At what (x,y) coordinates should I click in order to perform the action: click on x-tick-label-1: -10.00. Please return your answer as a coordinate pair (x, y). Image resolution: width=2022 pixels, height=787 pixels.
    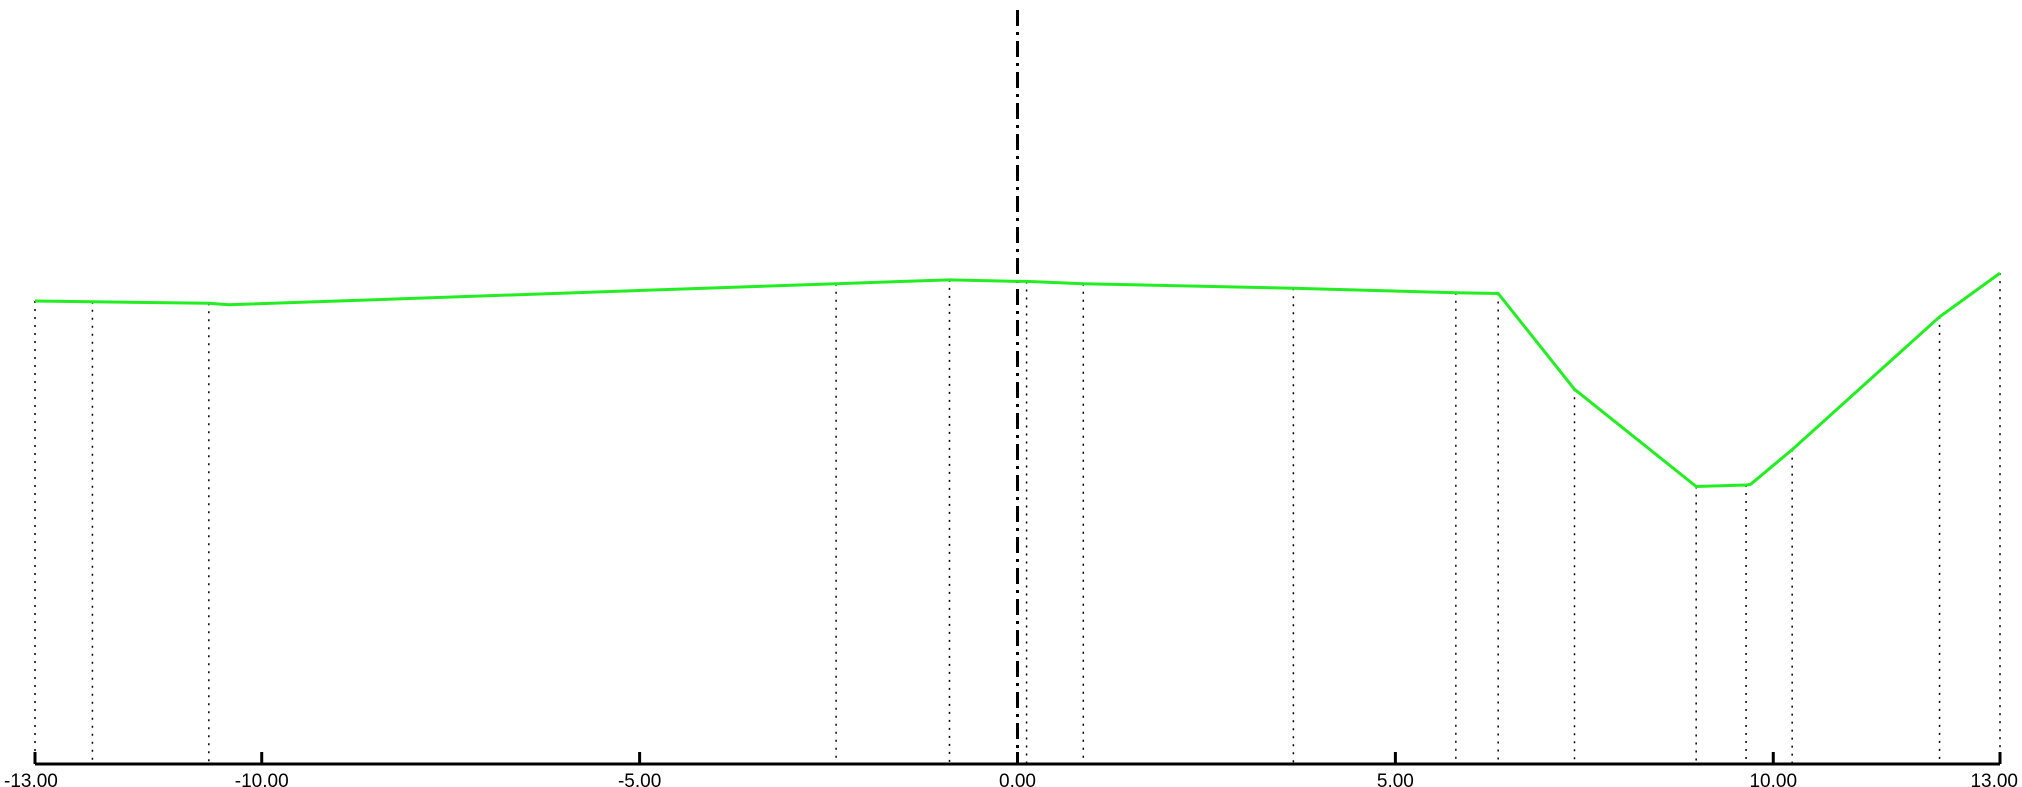
    Looking at the image, I should click on (262, 779).